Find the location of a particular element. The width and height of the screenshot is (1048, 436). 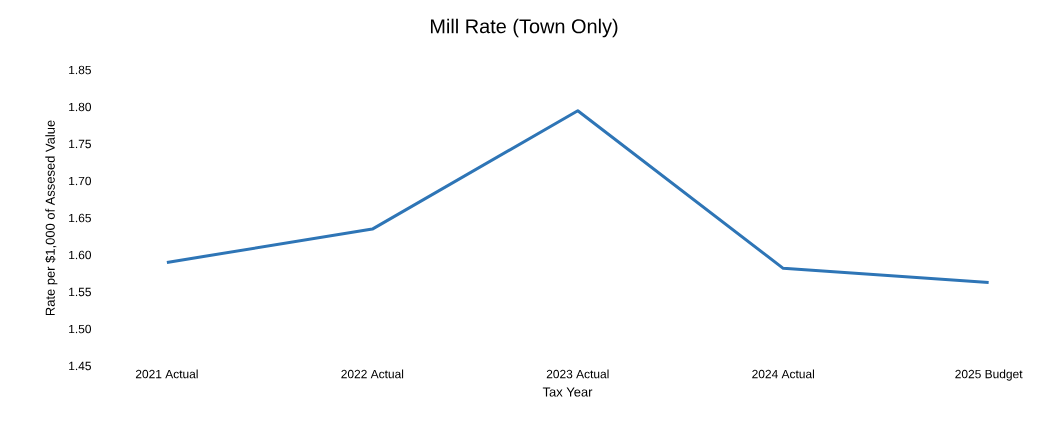

x-tick-label: 2024 Actual is located at coordinates (783, 374).